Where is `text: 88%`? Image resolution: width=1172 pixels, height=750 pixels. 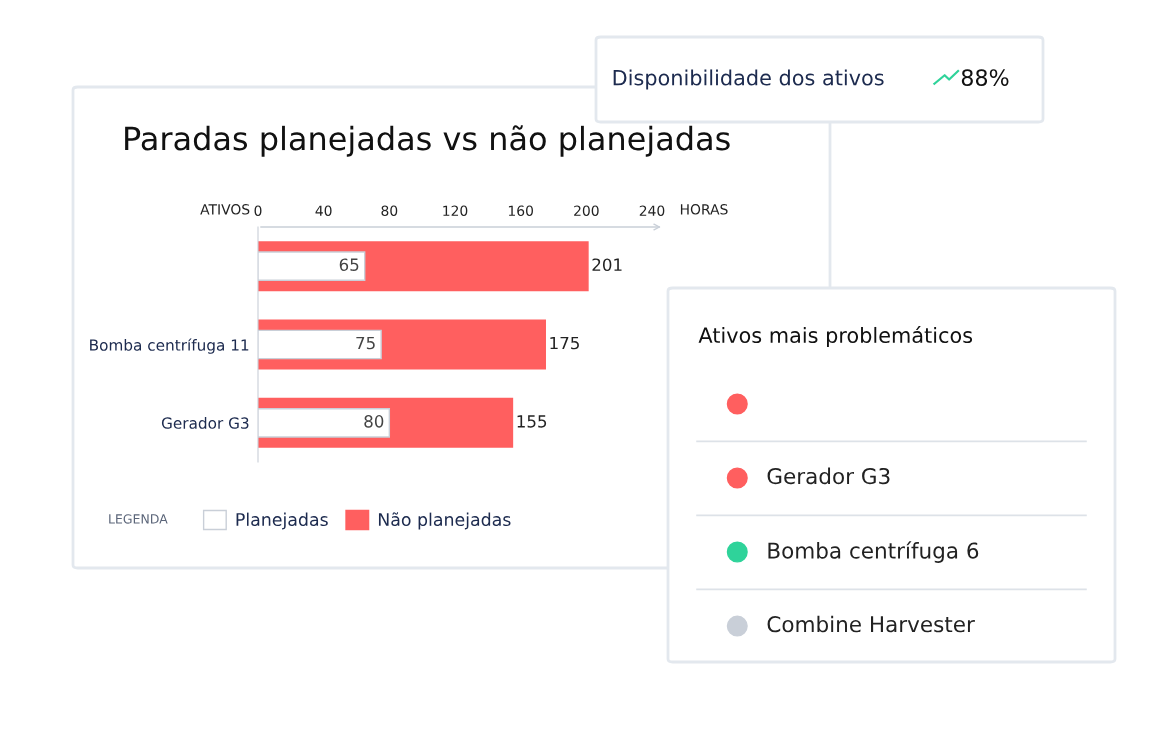
text: 88% is located at coordinates (985, 77).